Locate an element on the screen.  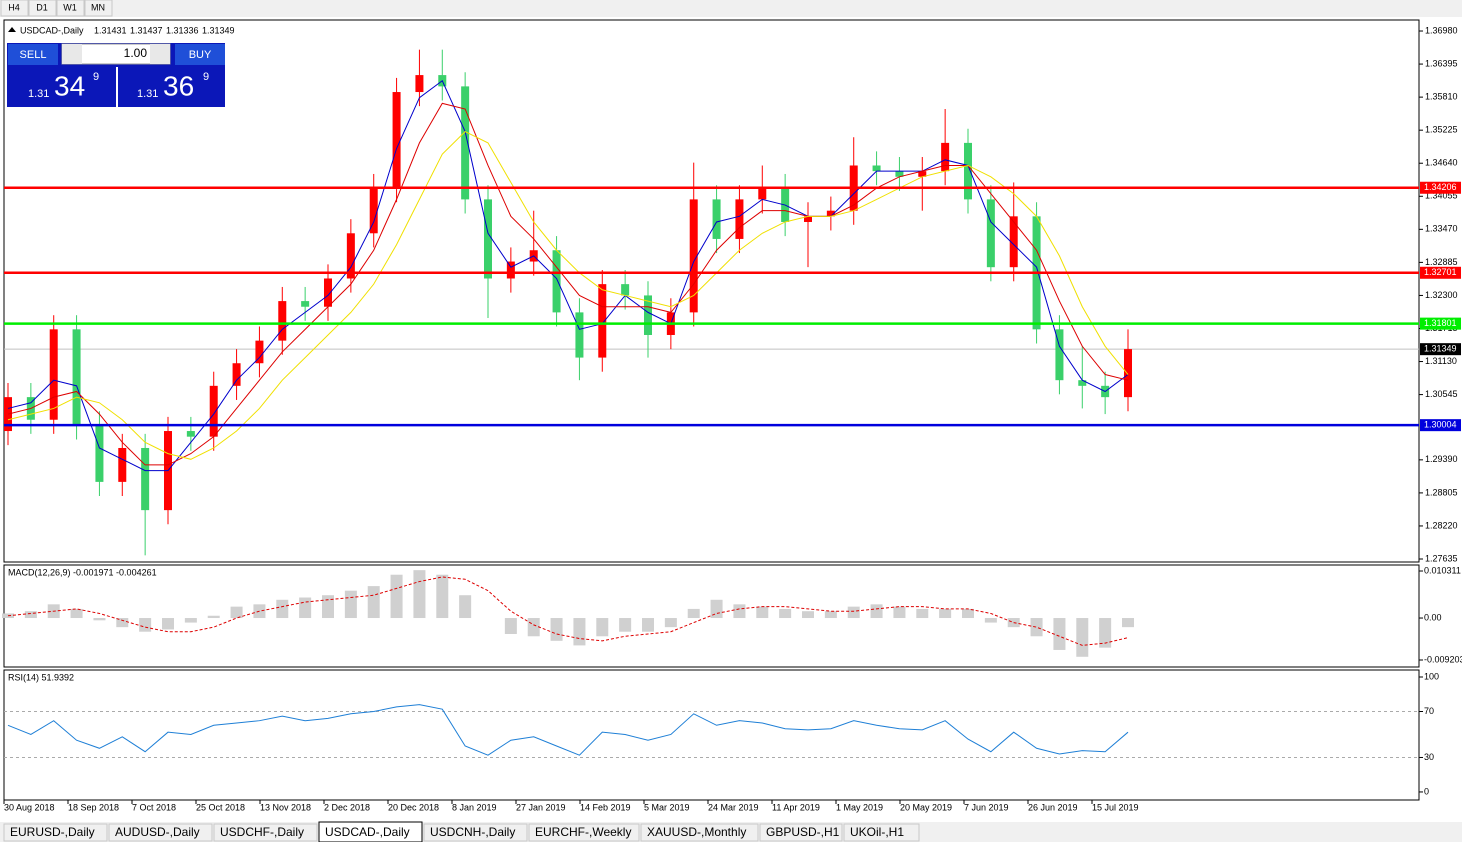
symbol-tab-label: EURCHF-,Weekly is located at coordinates (583, 832).